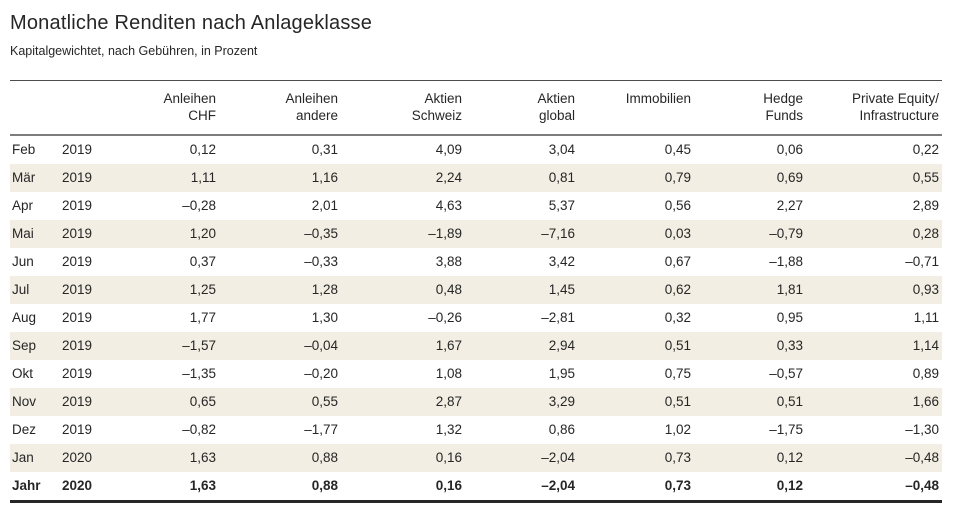 The height and width of the screenshot is (520, 960). What do you see at coordinates (36, 290) in the screenshot?
I see `month-cell: Jul` at bounding box center [36, 290].